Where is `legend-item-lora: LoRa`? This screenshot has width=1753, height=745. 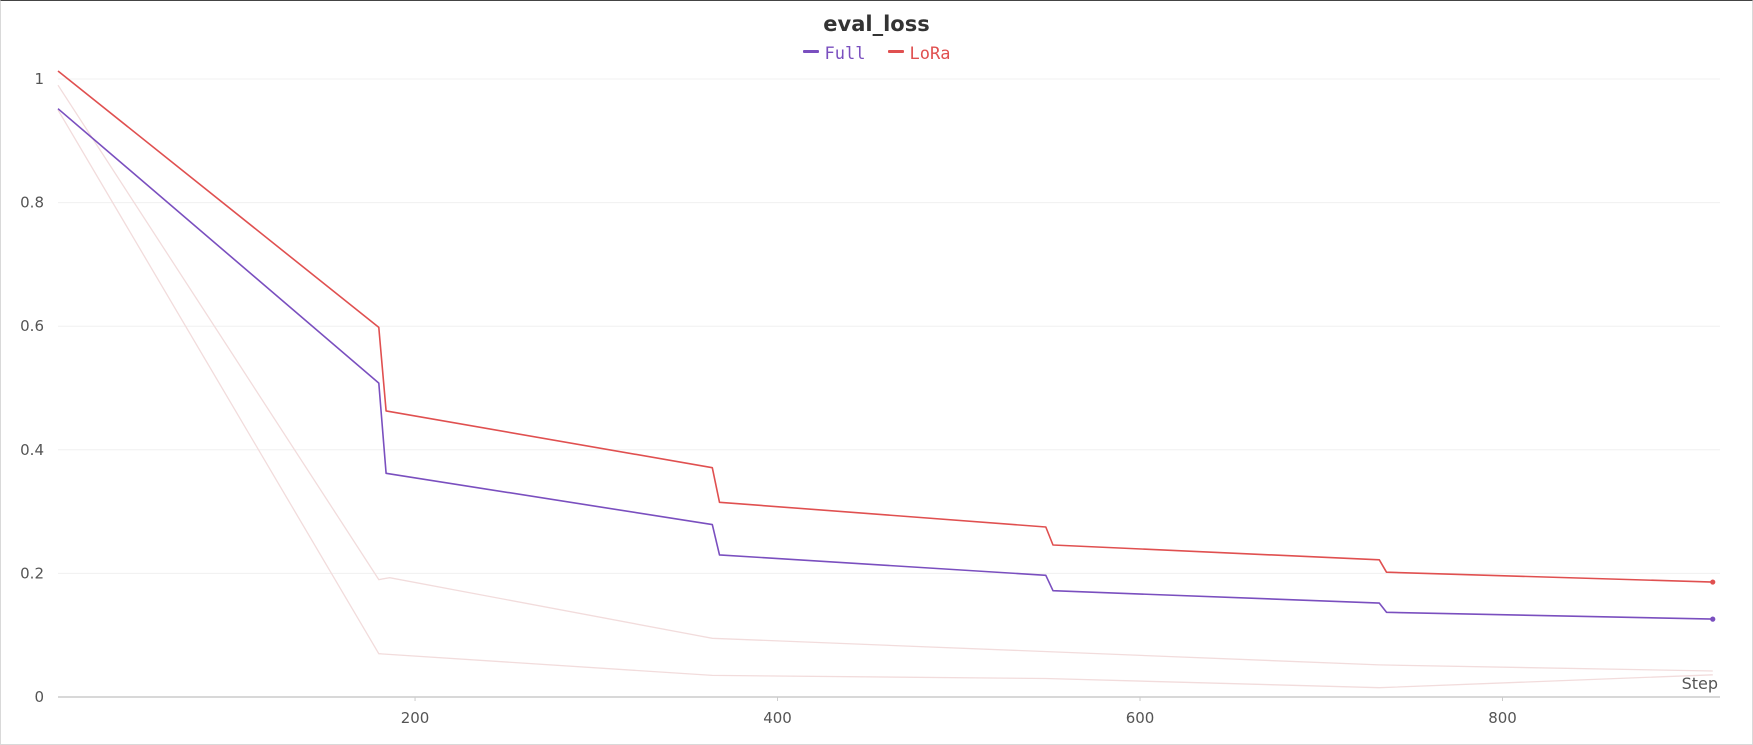 legend-item-lora: LoRa is located at coordinates (919, 54).